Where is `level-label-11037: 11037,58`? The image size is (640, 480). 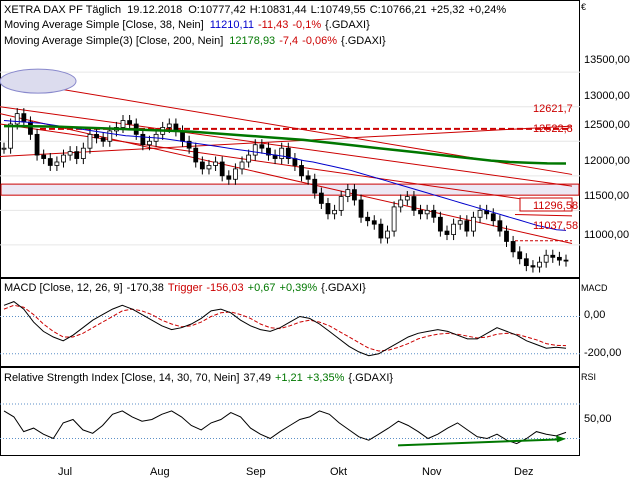
level-label-11037: 11037,58 is located at coordinates (555, 226).